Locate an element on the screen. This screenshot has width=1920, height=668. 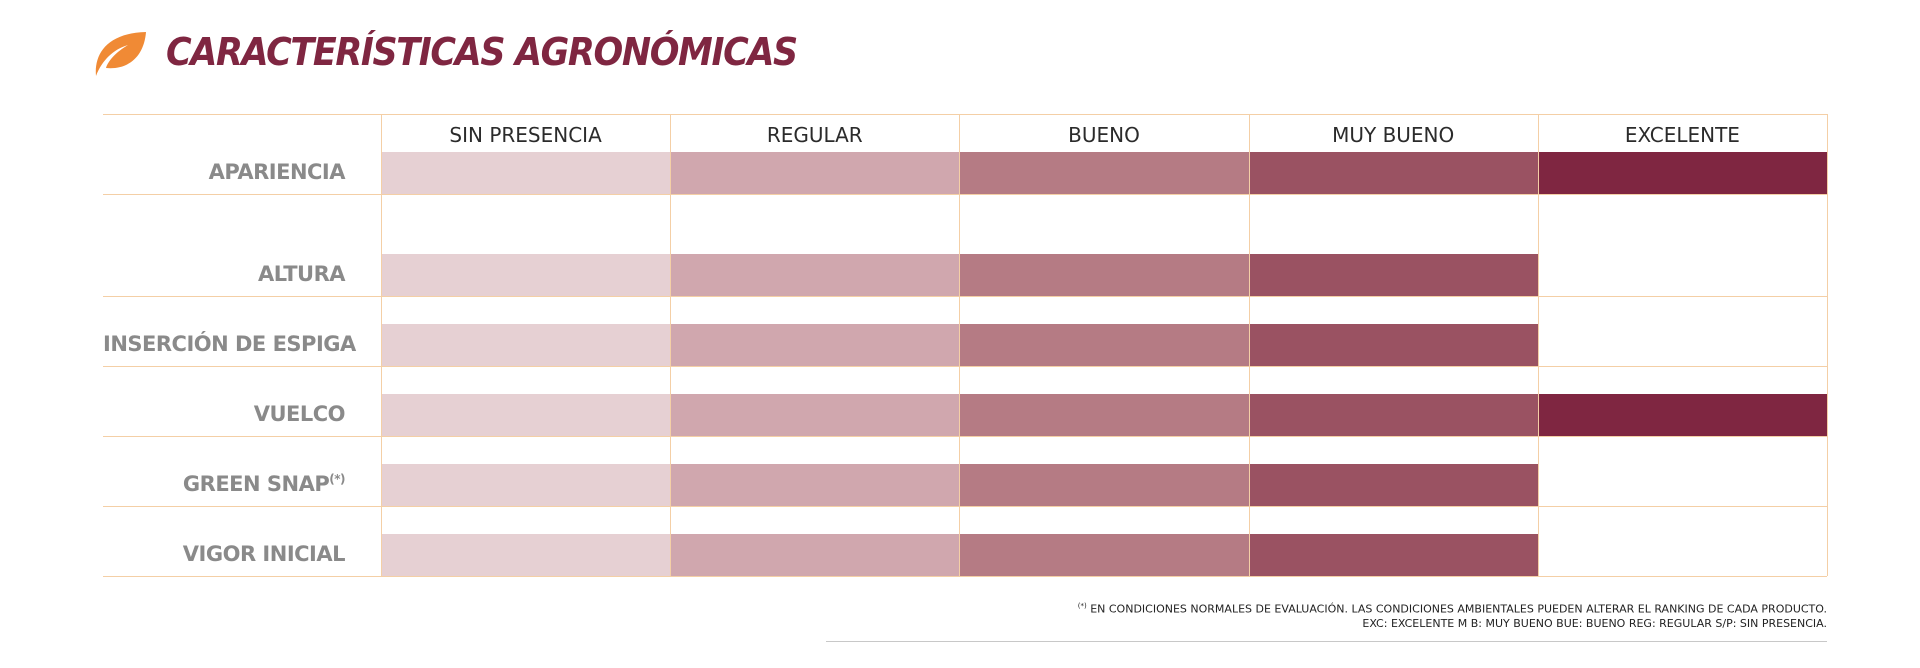
row-label: ALTURA is located at coordinates (224, 274).